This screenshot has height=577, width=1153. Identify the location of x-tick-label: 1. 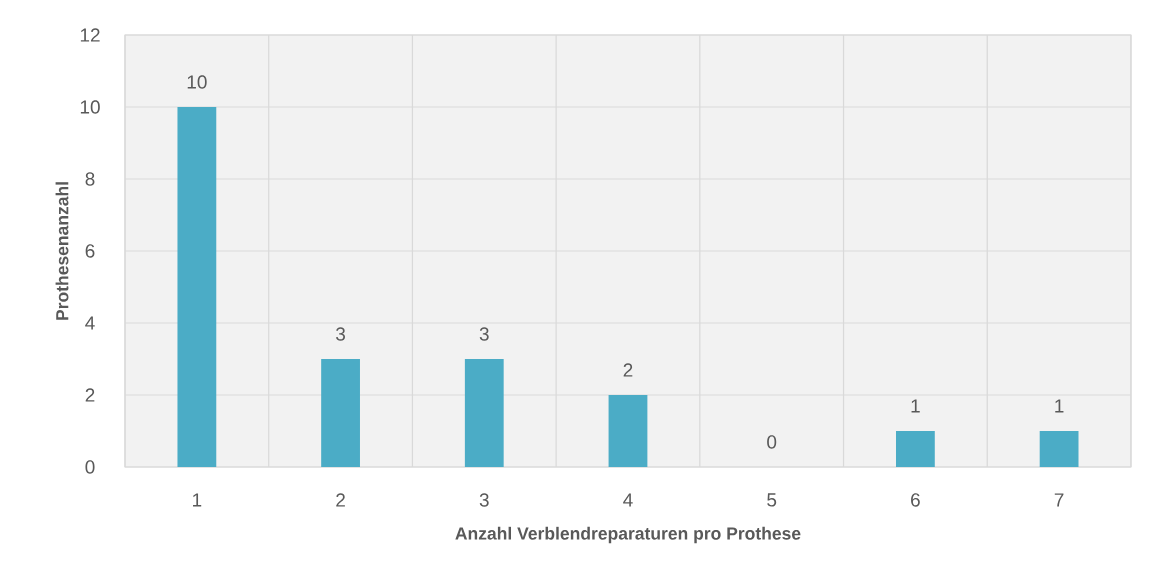
(197, 500).